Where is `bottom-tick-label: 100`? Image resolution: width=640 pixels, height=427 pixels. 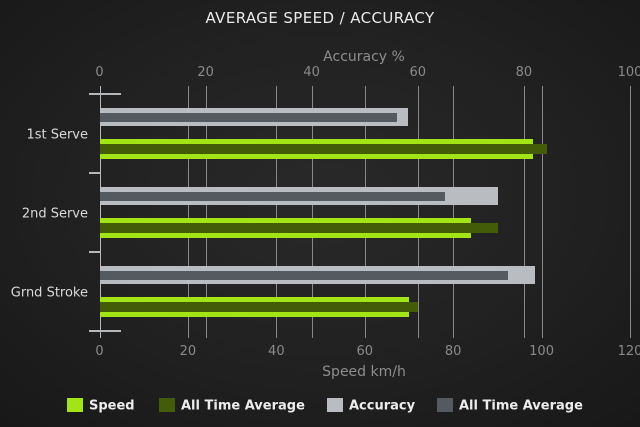 bottom-tick-label: 100 is located at coordinates (541, 351).